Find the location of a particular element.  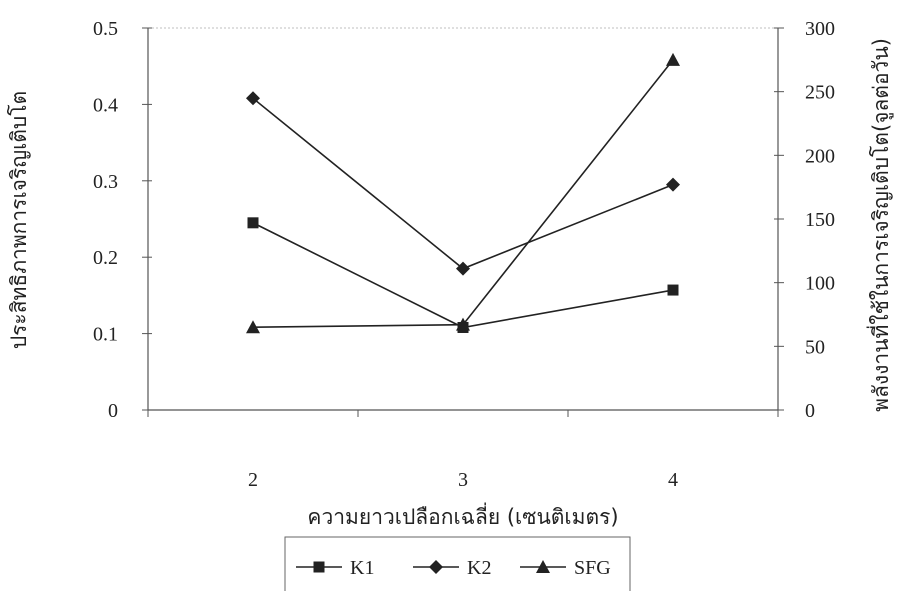

legend-label-sfg: SFG is located at coordinates (592, 568).